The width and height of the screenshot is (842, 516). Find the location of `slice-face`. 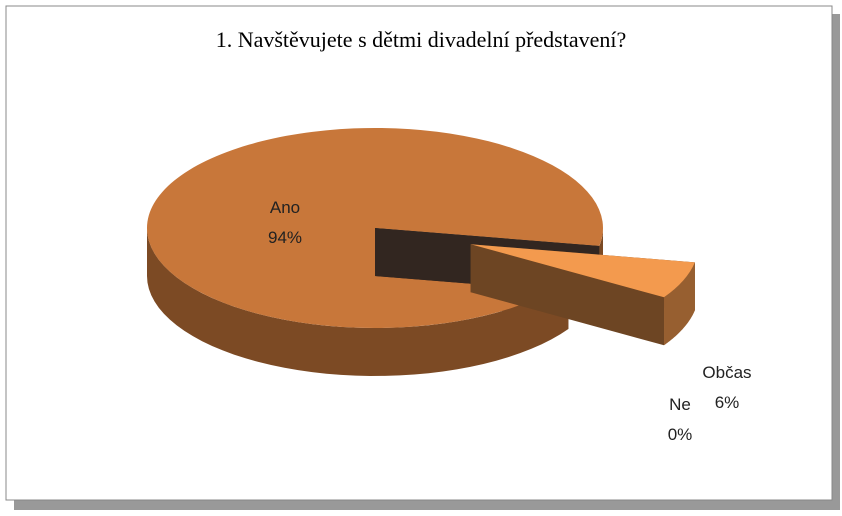

slice-face is located at coordinates (567, 295).